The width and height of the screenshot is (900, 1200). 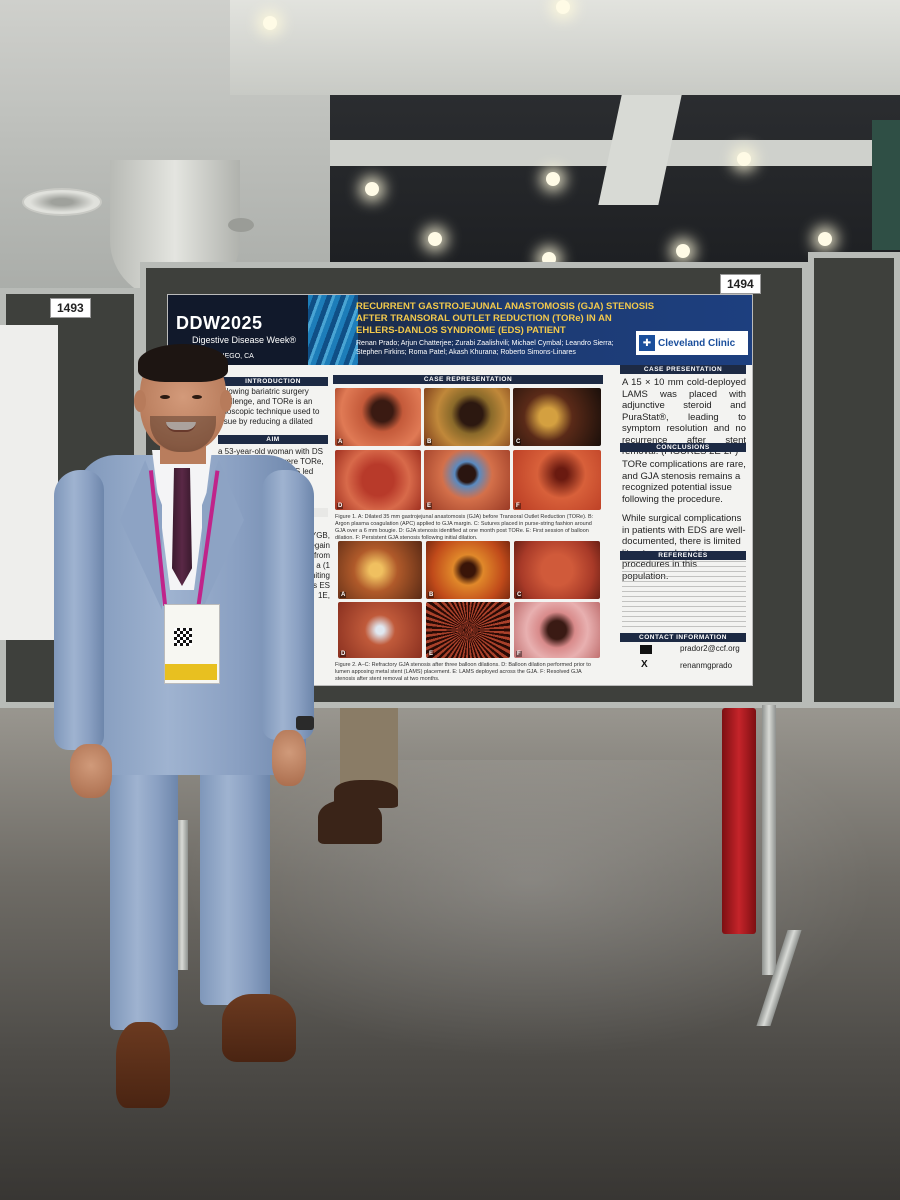 What do you see at coordinates (380, 630) in the screenshot?
I see `endoscopy-image-2d: D` at bounding box center [380, 630].